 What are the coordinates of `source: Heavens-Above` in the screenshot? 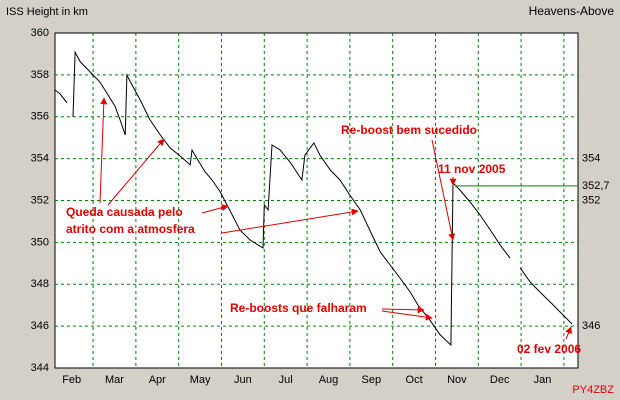 It's located at (572, 11).